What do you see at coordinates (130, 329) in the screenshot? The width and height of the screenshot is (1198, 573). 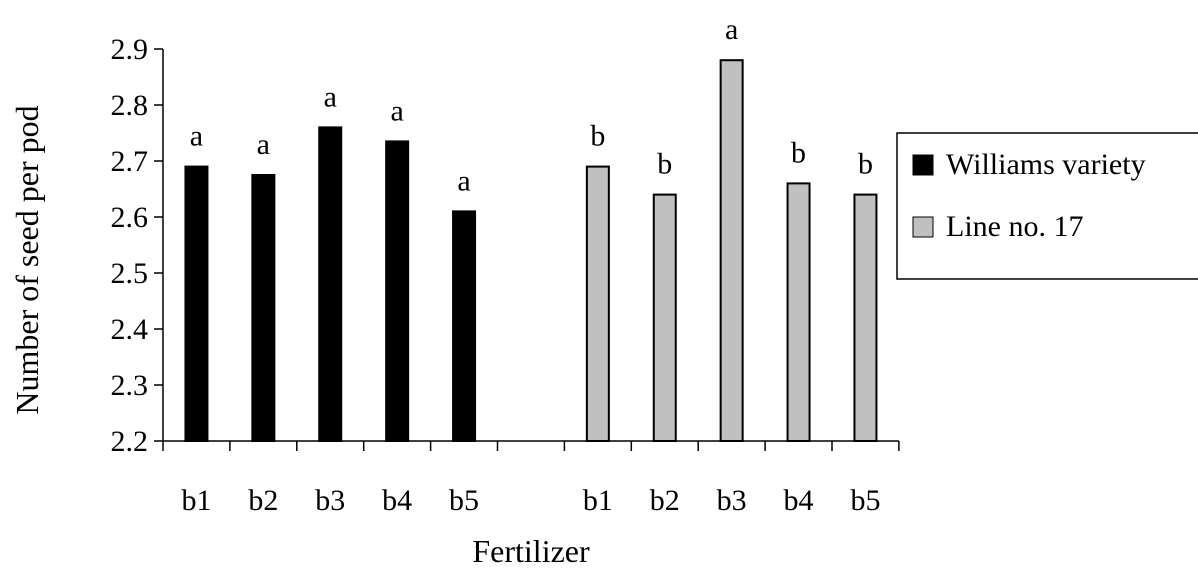 I see `y-tick-label: 2.4` at bounding box center [130, 329].